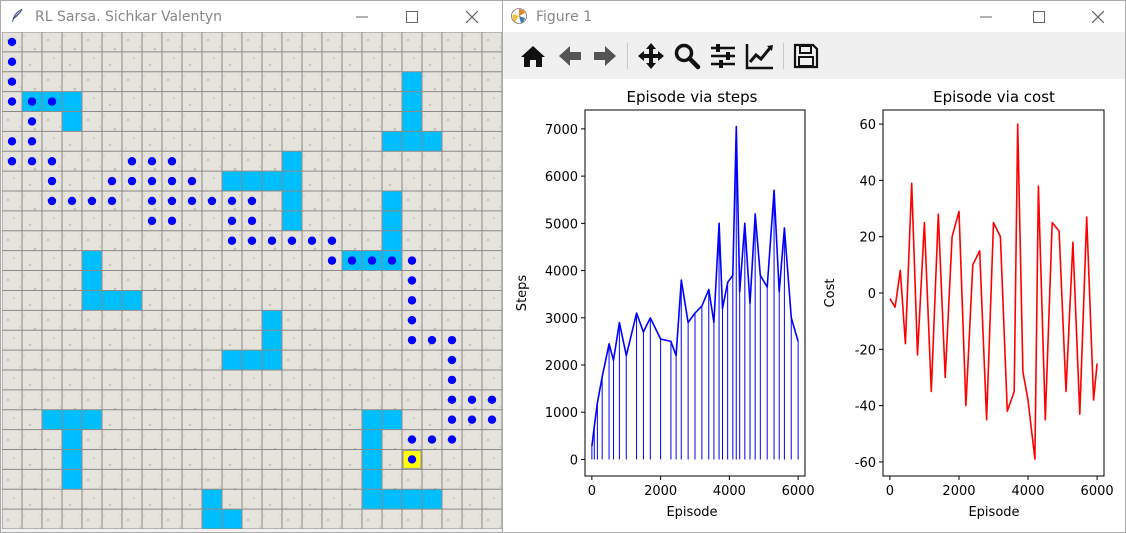 This screenshot has height=533, width=1126. I want to click on y-axis-label: Steps, so click(522, 293).